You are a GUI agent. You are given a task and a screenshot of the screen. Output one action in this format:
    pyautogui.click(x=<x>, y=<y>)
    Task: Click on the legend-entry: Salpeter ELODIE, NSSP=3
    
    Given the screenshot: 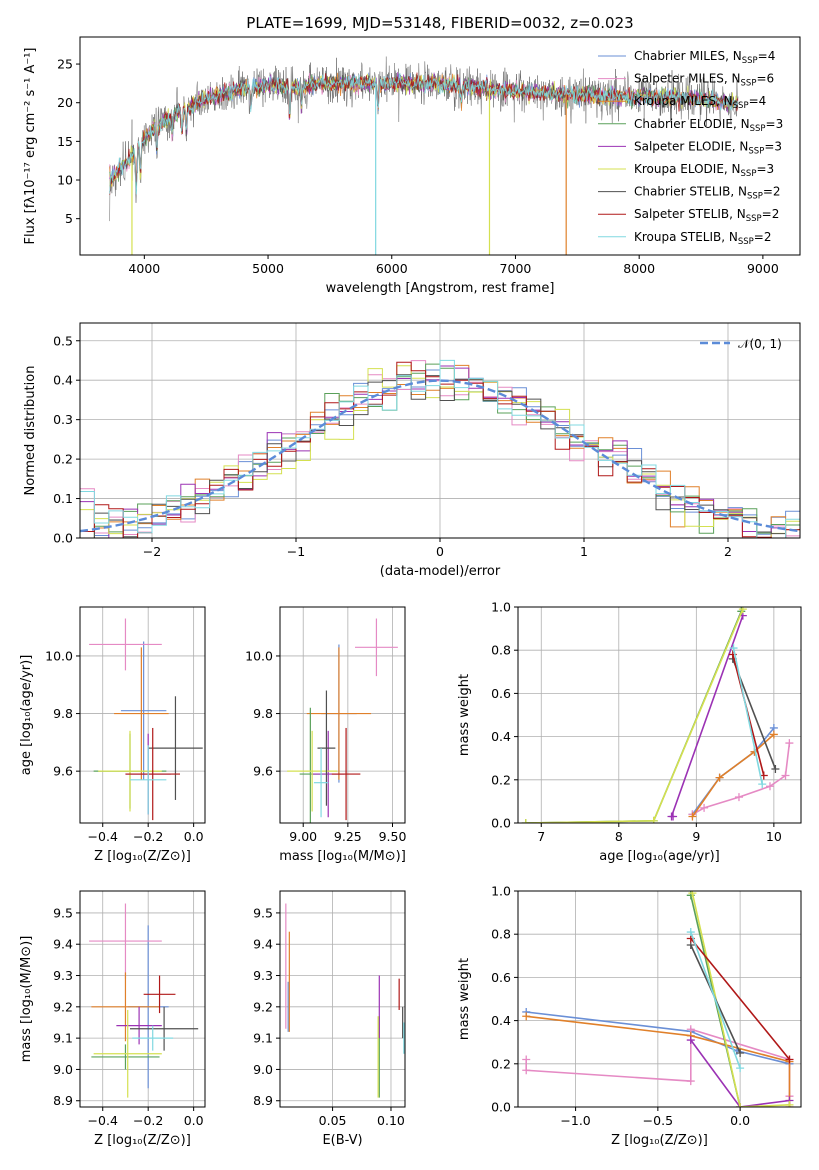 What is the action you would take?
    pyautogui.click(x=708, y=147)
    